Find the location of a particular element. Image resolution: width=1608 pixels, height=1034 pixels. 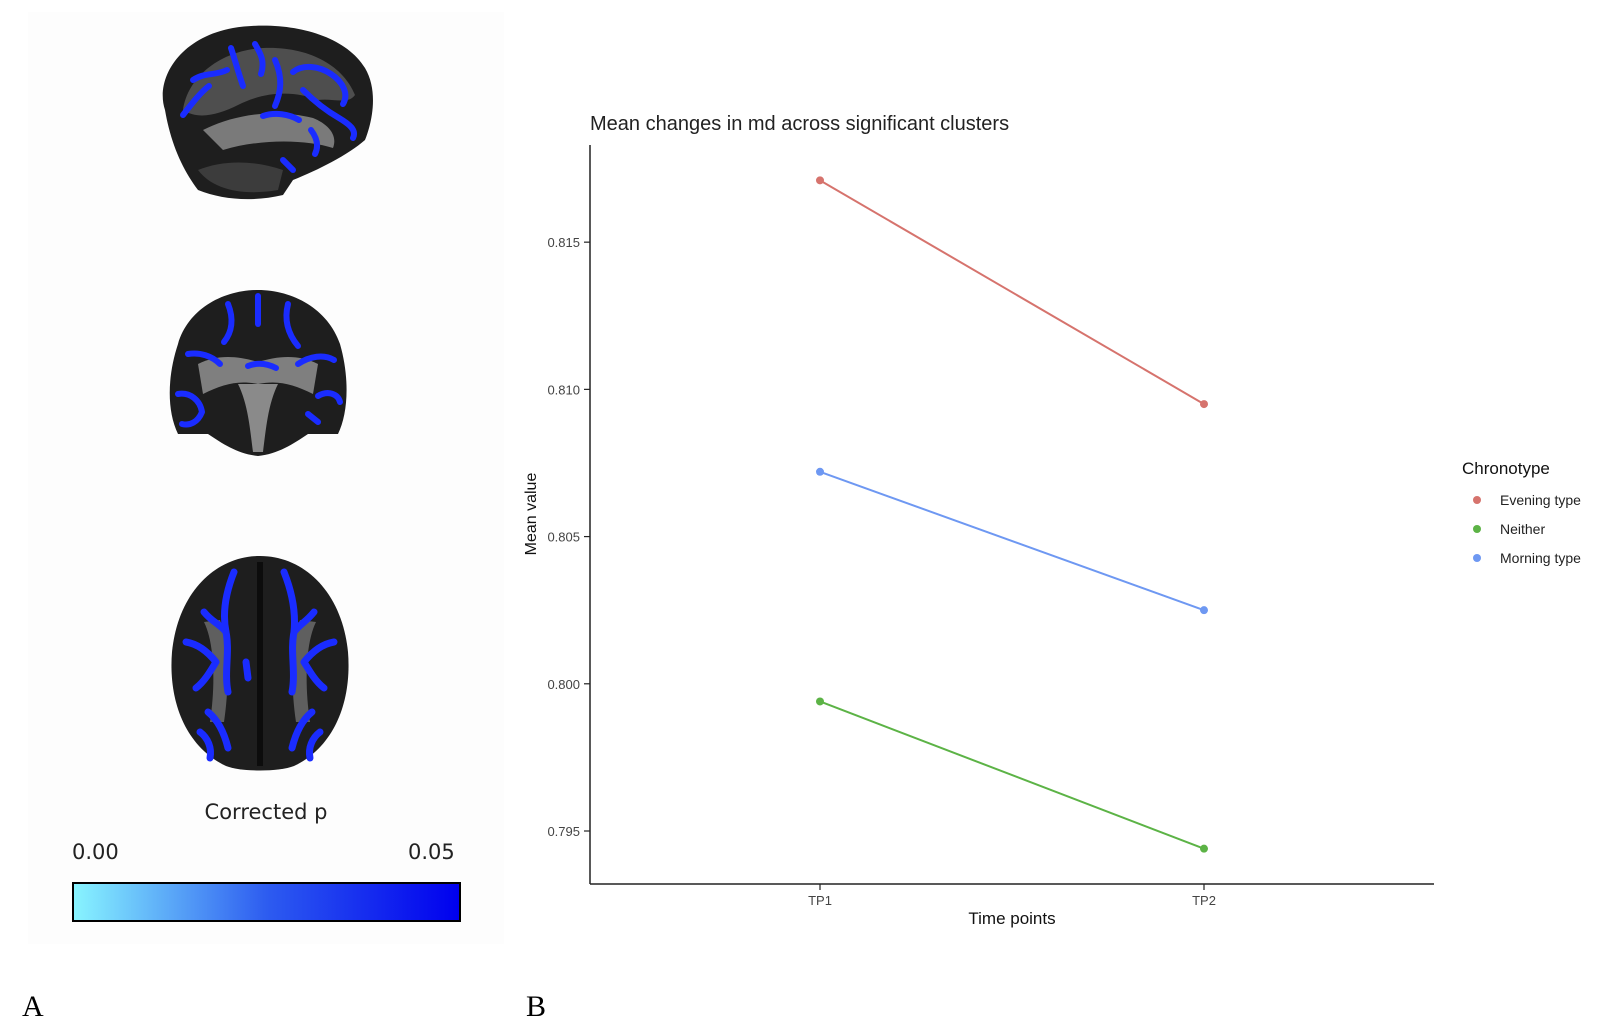

colorbar-max-label: 0.05 is located at coordinates (431, 852).